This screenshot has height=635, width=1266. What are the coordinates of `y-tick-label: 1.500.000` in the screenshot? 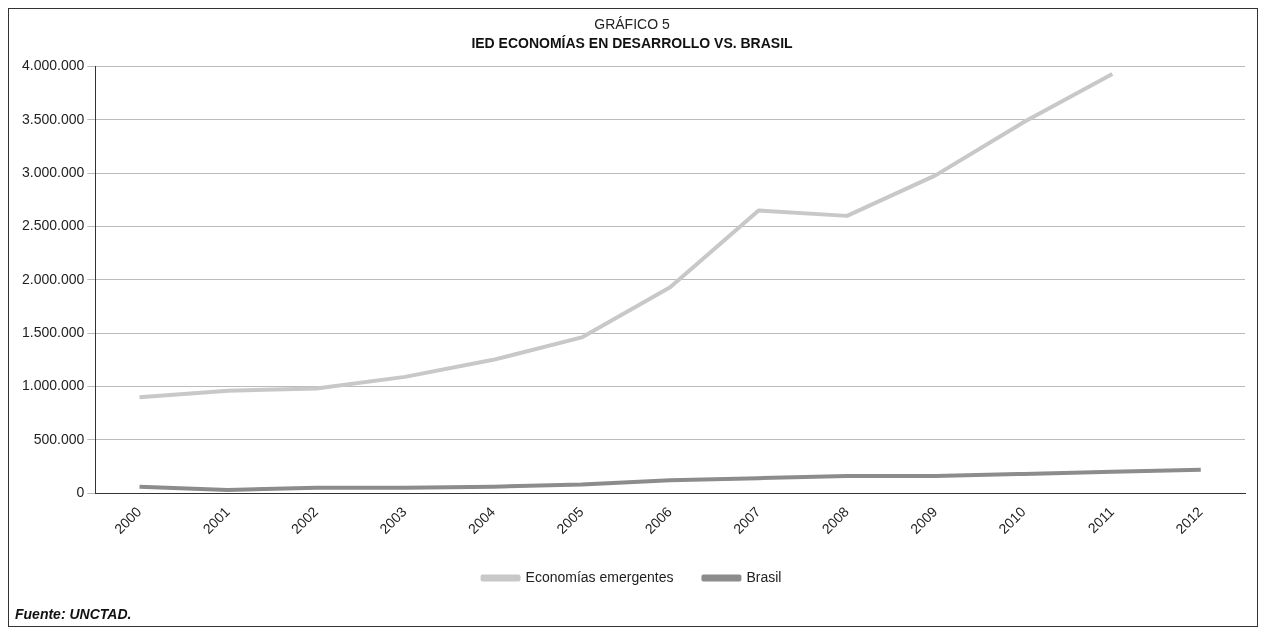 It's located at (53, 332).